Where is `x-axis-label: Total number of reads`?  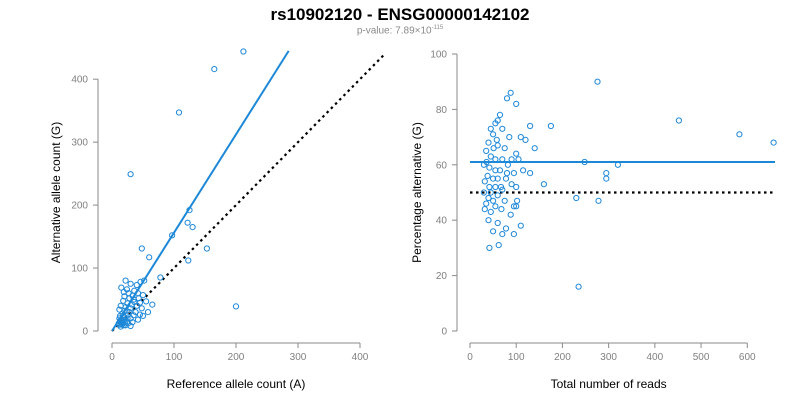
x-axis-label: Total number of reads is located at coordinates (609, 384).